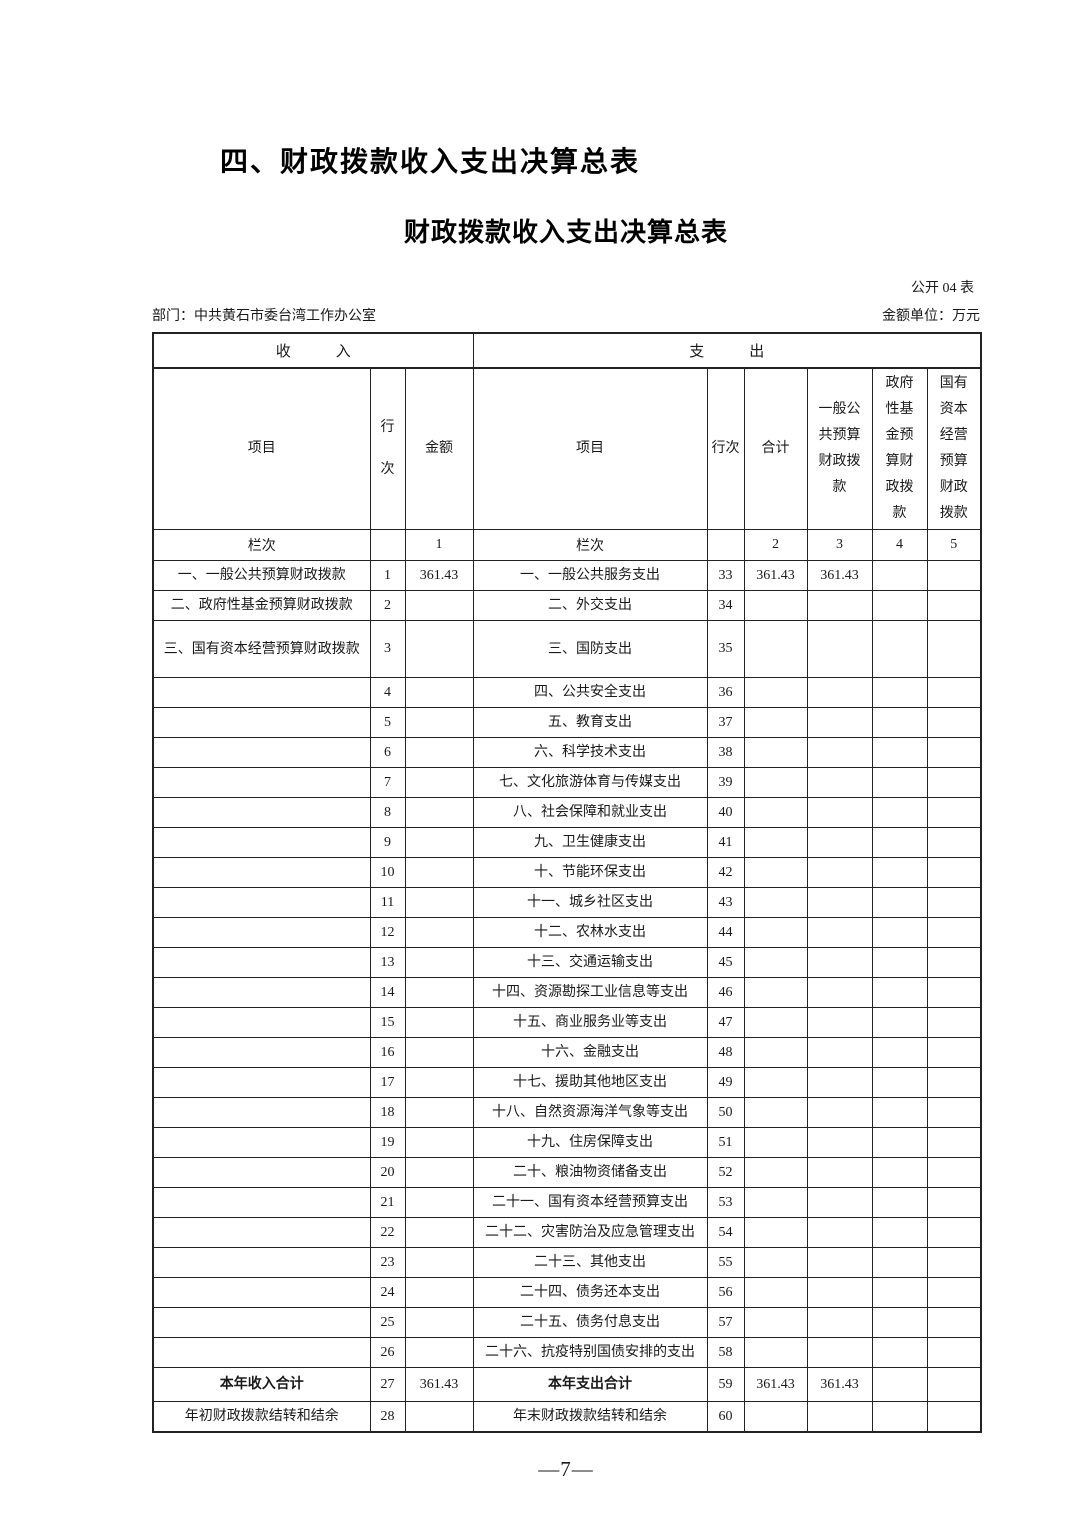 The height and width of the screenshot is (1520, 1074). I want to click on table-row: 年初财政拨款结转和结余 28 年末财政拨款结转和结余 60, so click(567, 1417).